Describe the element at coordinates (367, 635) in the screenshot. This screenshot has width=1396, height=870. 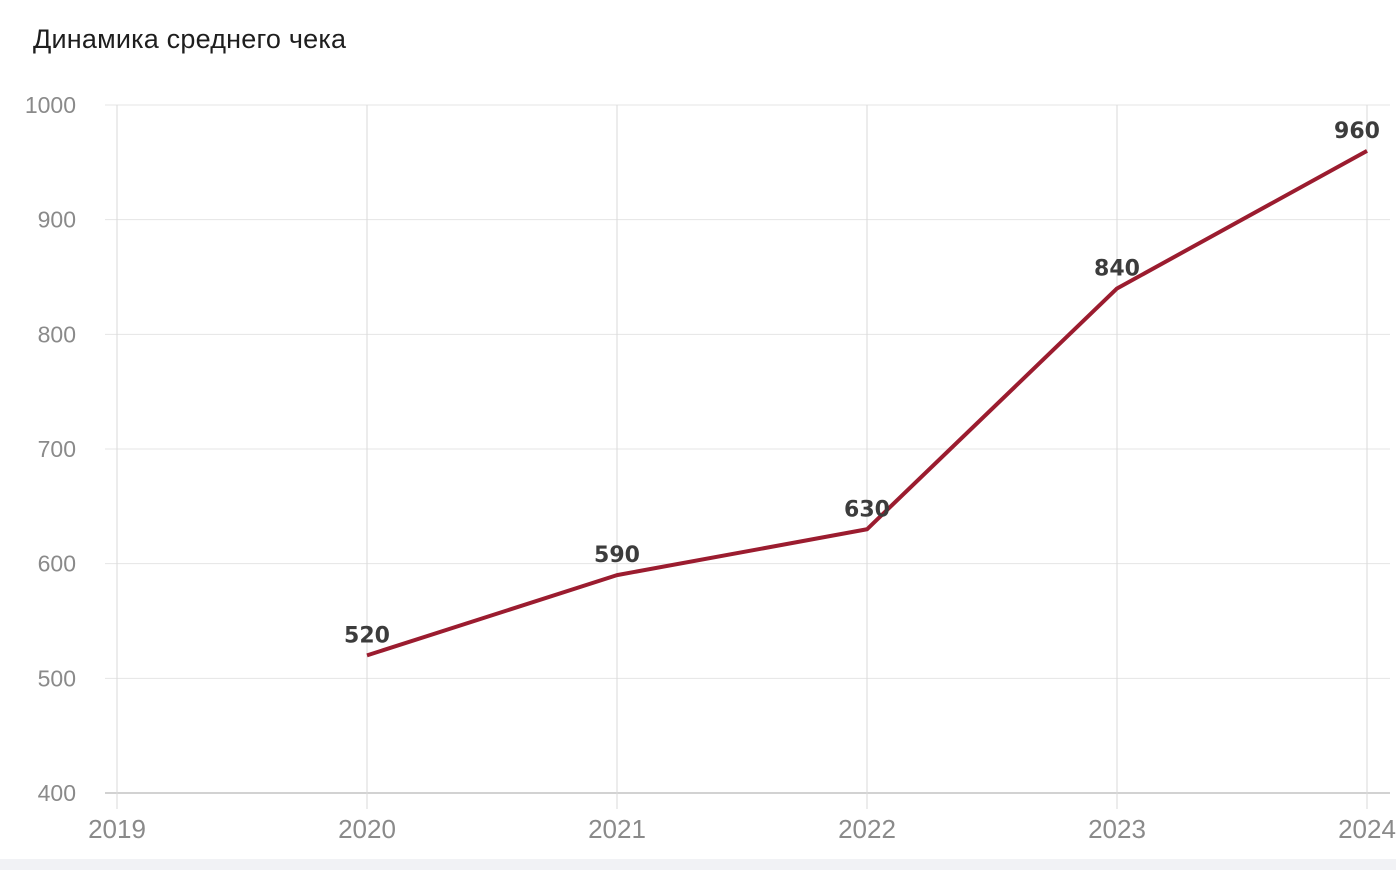
I see `data-point-label: 520` at that location.